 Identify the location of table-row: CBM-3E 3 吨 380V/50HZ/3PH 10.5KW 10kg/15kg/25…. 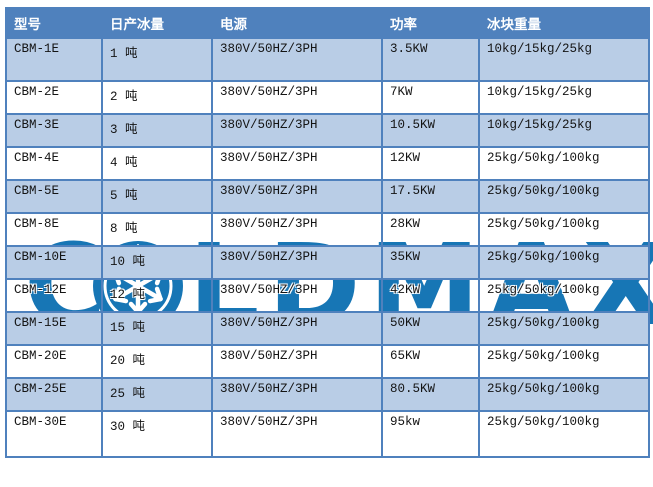
(327, 130).